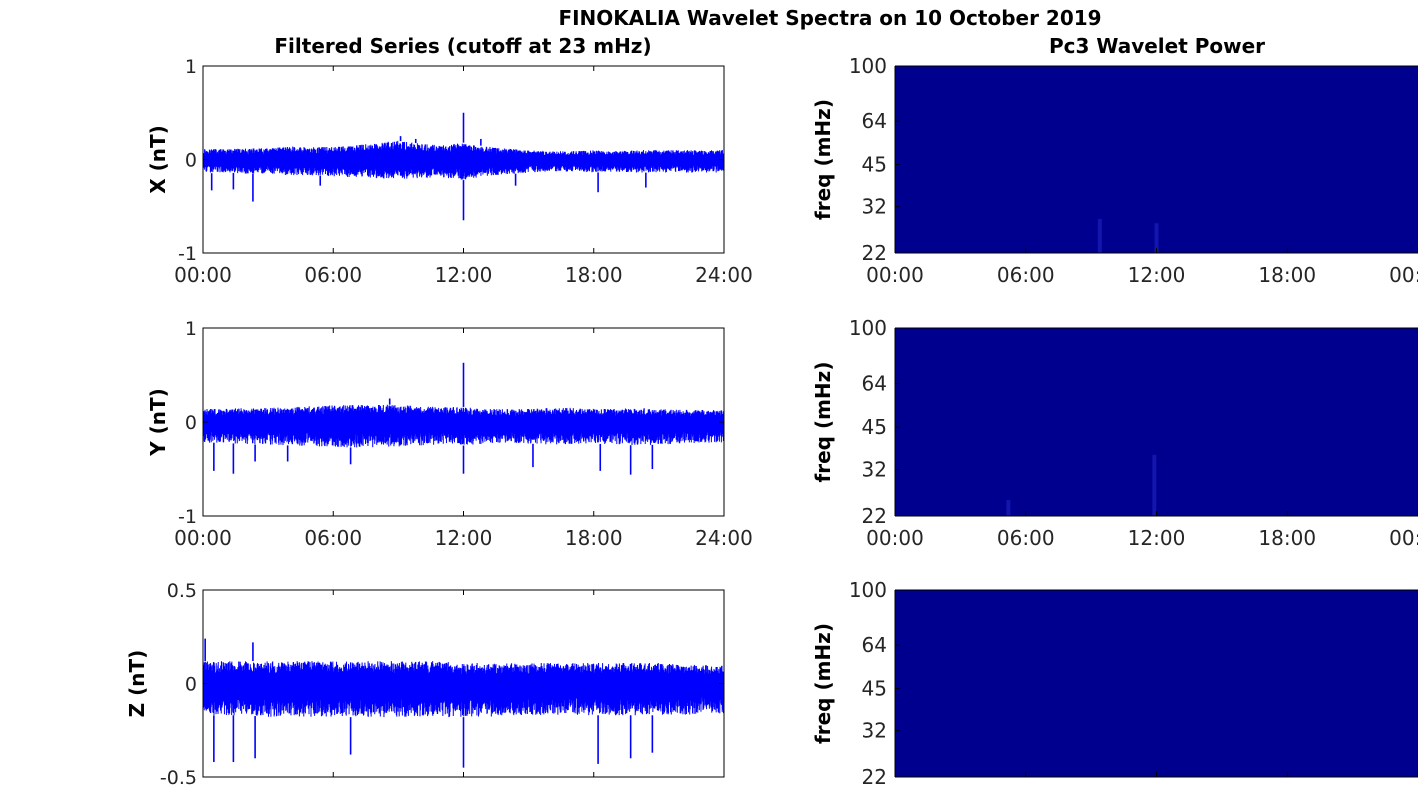  What do you see at coordinates (1157, 46) in the screenshot?
I see `right-column-title: Pc3 Wavelet Power` at bounding box center [1157, 46].